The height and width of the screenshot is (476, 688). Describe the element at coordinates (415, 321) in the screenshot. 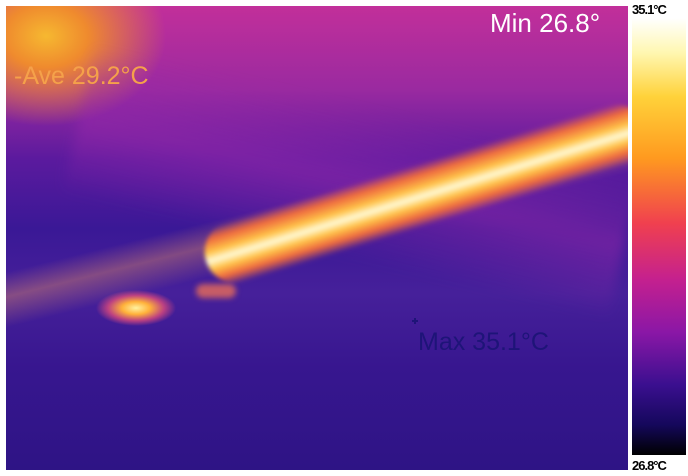

I see `max-crosshair-icon` at that location.